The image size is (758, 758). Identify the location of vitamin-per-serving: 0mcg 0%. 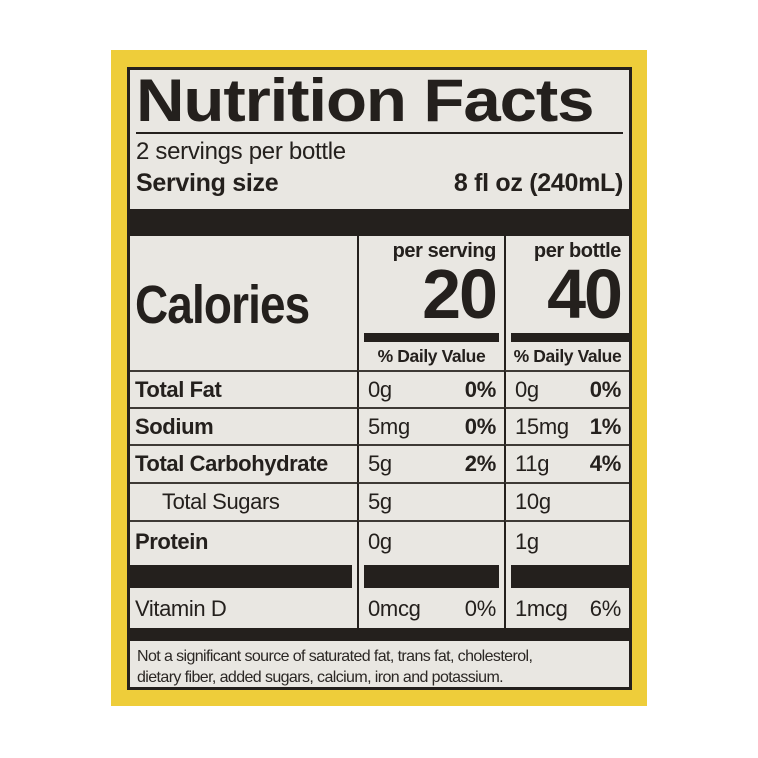
(430, 609).